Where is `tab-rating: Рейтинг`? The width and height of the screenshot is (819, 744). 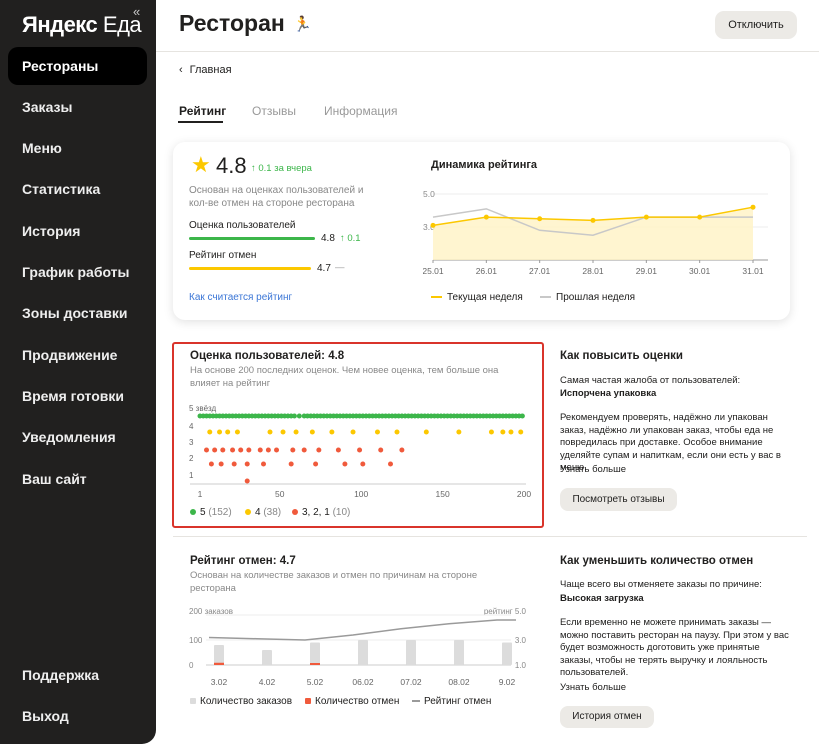 tab-rating: Рейтинг is located at coordinates (203, 111).